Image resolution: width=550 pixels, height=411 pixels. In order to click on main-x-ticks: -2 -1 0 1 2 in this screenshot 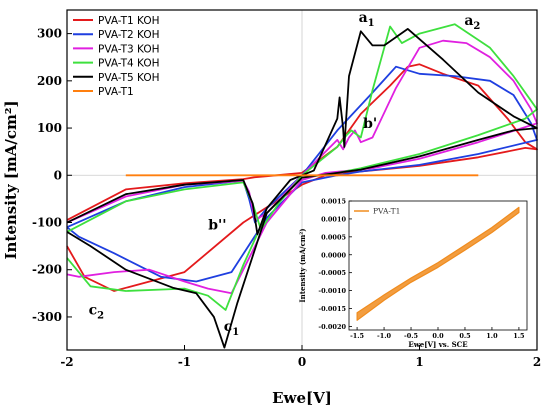, I will do `click(300, 357)`.